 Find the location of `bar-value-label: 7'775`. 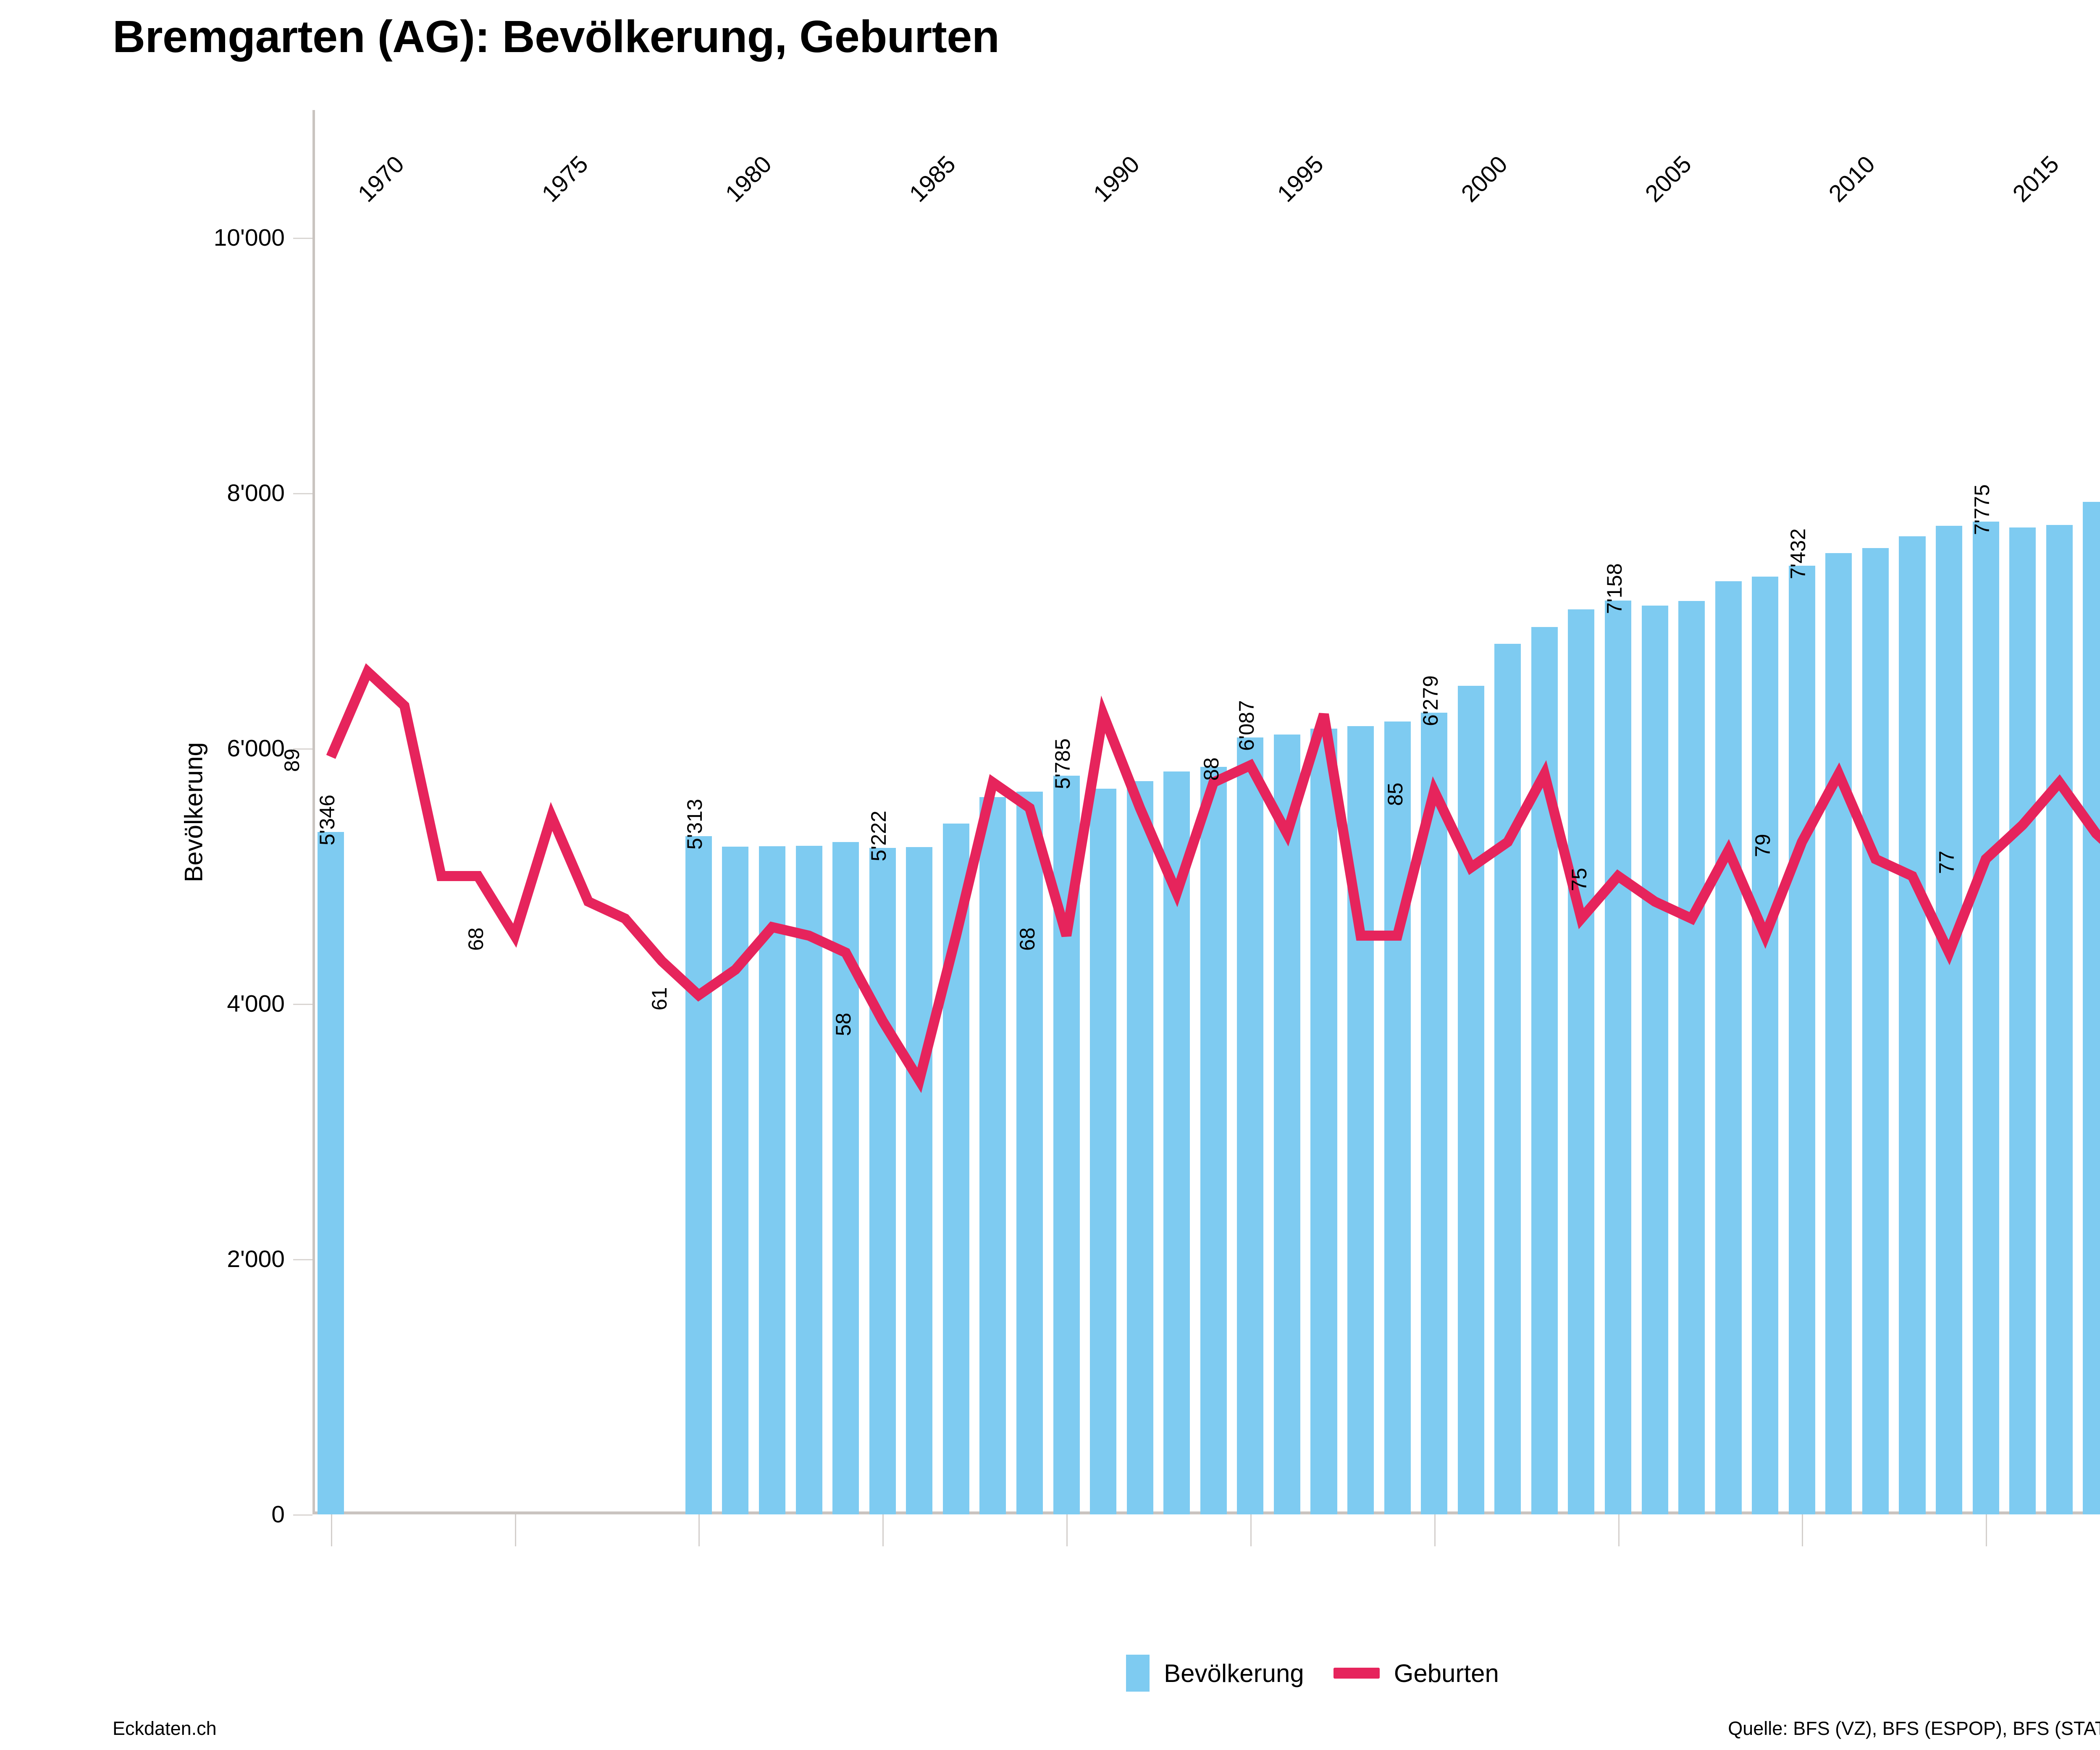

bar-value-label: 7'775 is located at coordinates (1982, 510).